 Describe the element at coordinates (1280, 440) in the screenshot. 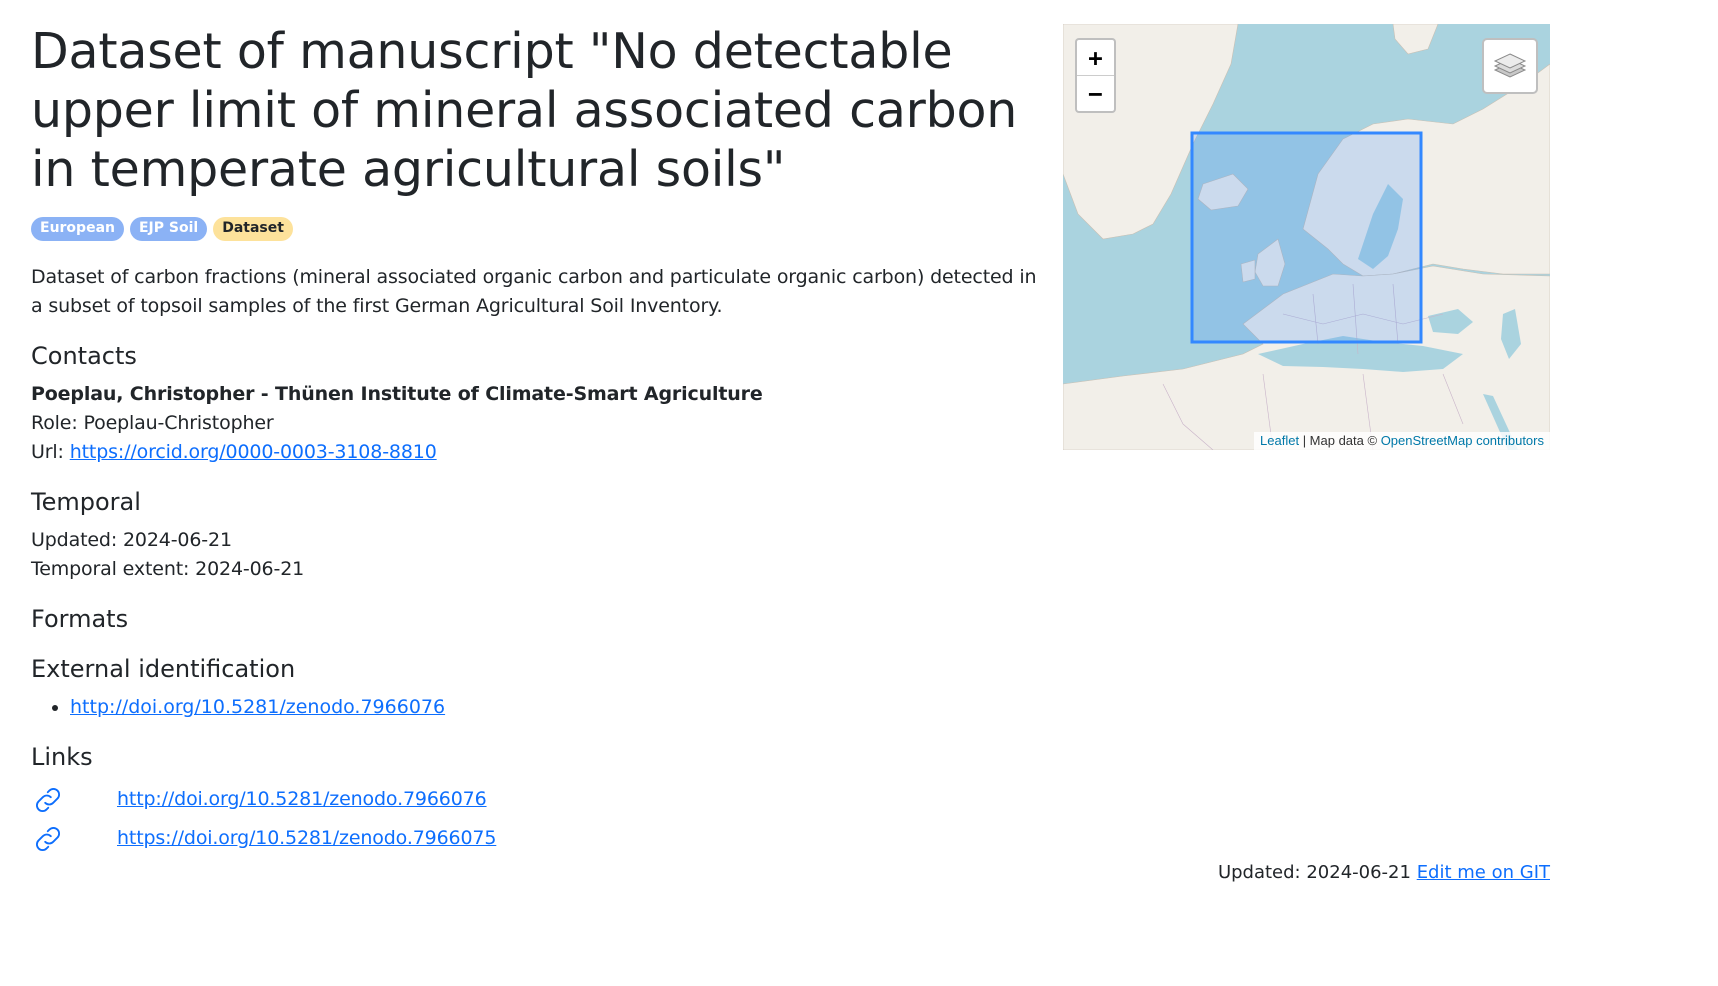

I see `leaflet-link: Leaflet` at that location.